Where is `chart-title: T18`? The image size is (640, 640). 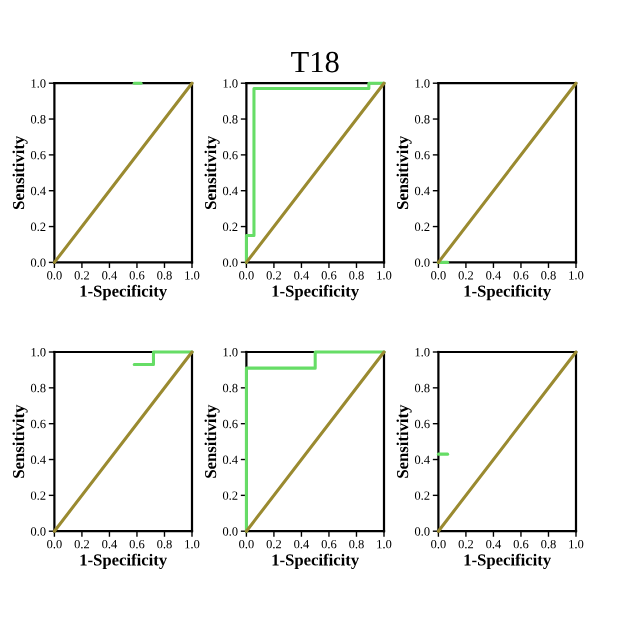
chart-title: T18 is located at coordinates (315, 62).